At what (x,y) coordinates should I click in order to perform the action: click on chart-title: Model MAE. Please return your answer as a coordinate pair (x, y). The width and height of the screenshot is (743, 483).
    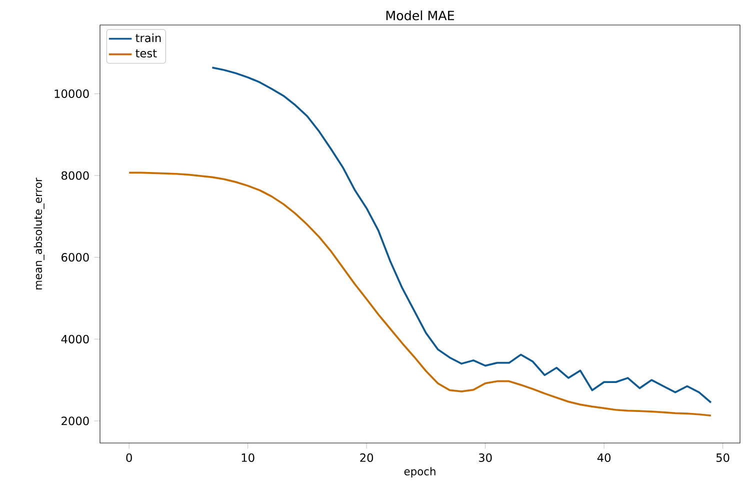
    Looking at the image, I should click on (420, 15).